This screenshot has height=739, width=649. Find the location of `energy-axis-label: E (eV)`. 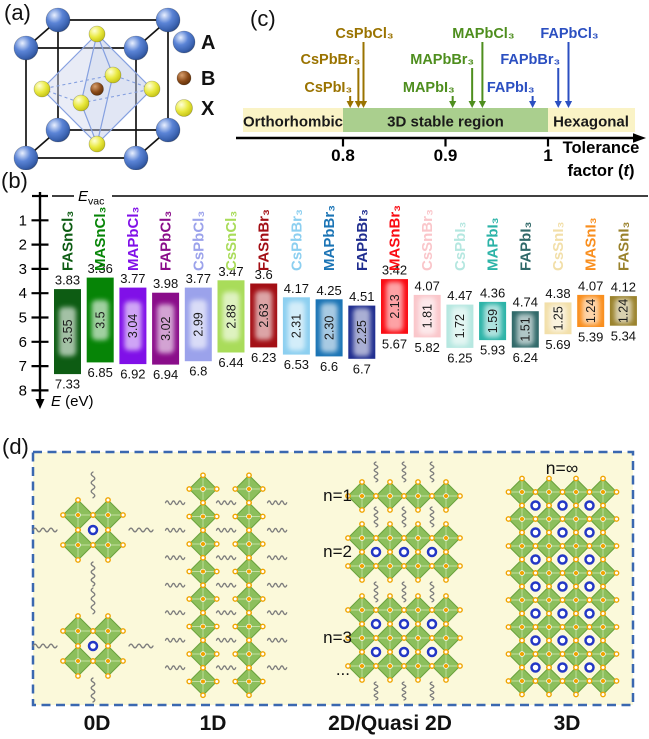

energy-axis-label: E (eV) is located at coordinates (72, 401).